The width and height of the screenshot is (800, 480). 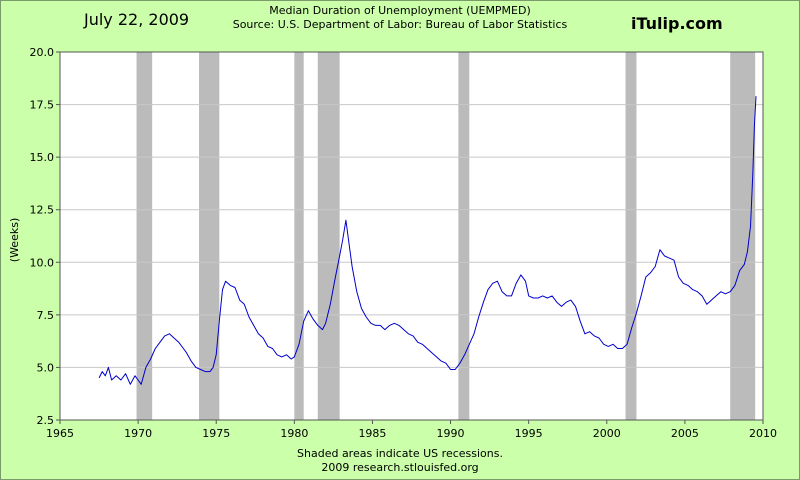 What do you see at coordinates (451, 433) in the screenshot?
I see `x-tick-label: 1990` at bounding box center [451, 433].